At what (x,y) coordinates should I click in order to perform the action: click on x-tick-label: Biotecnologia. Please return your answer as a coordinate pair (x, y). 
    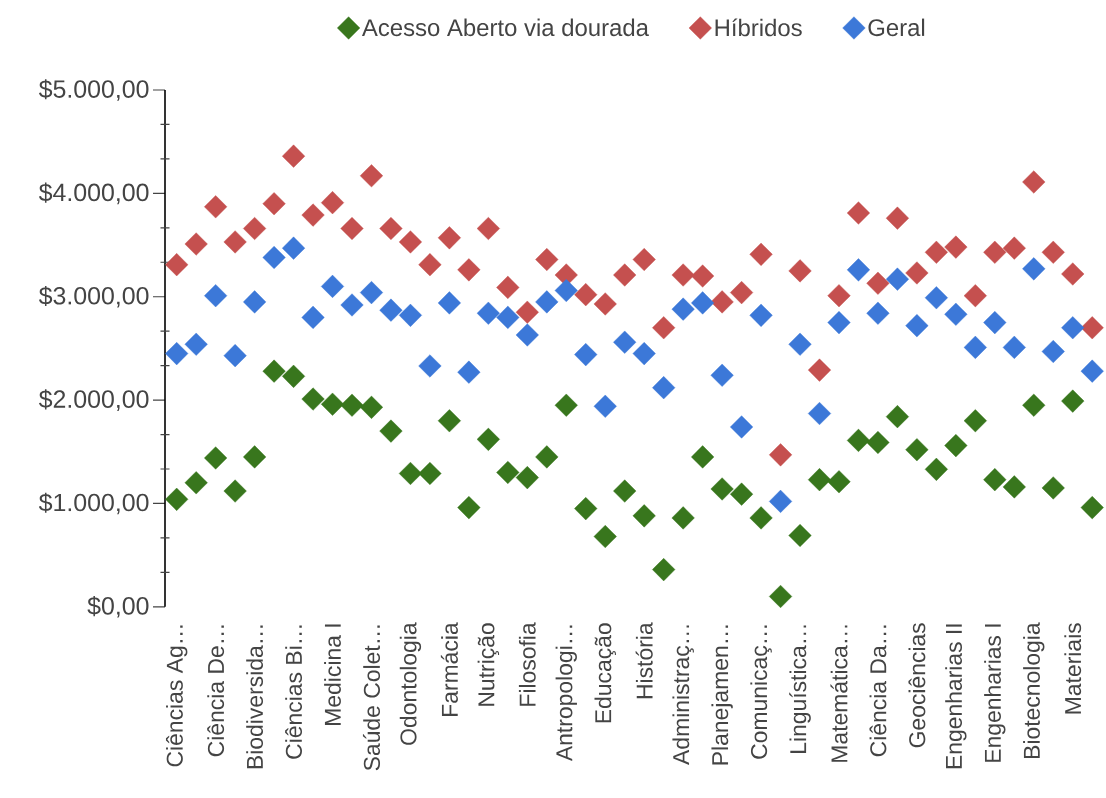
    Looking at the image, I should click on (1034, 690).